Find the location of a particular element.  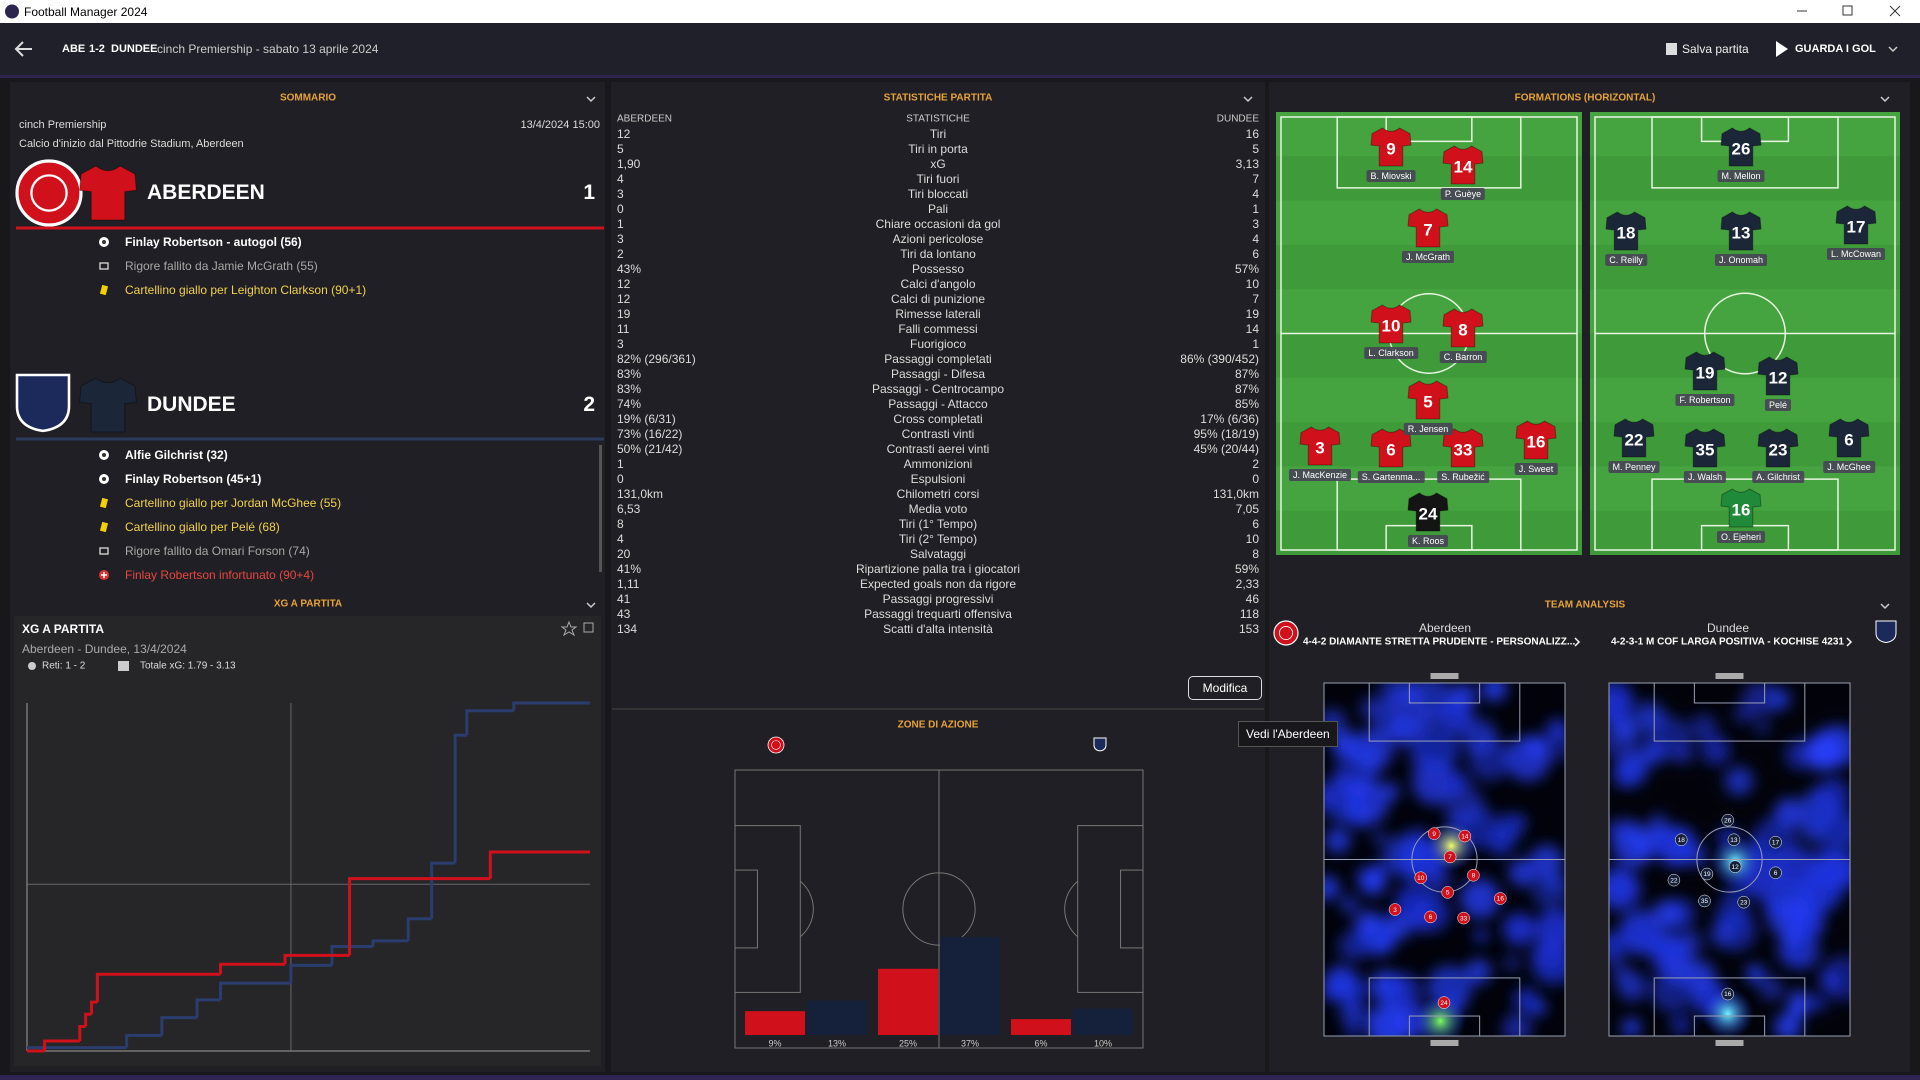

stat-label: Tiri bloccati is located at coordinates (938, 194).